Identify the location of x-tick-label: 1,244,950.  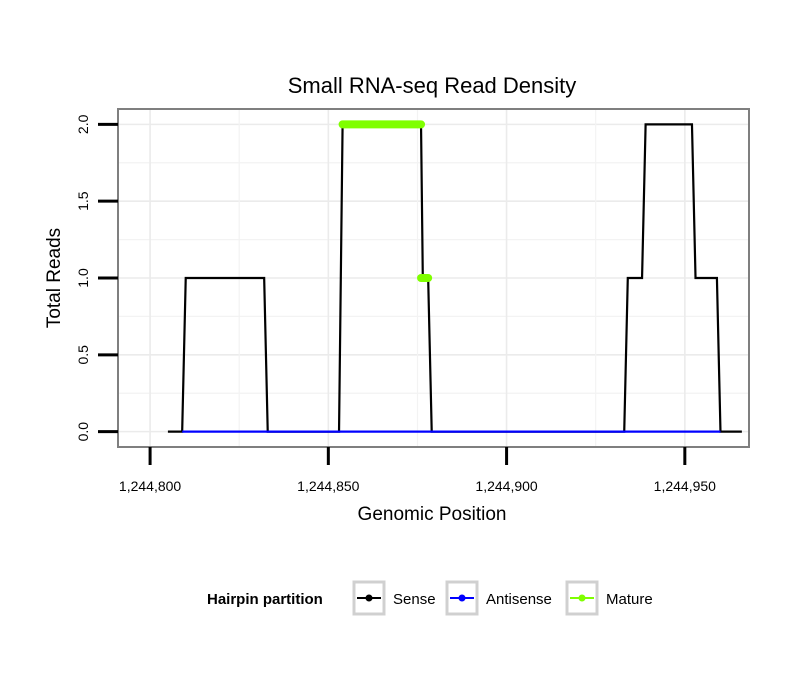
(685, 486).